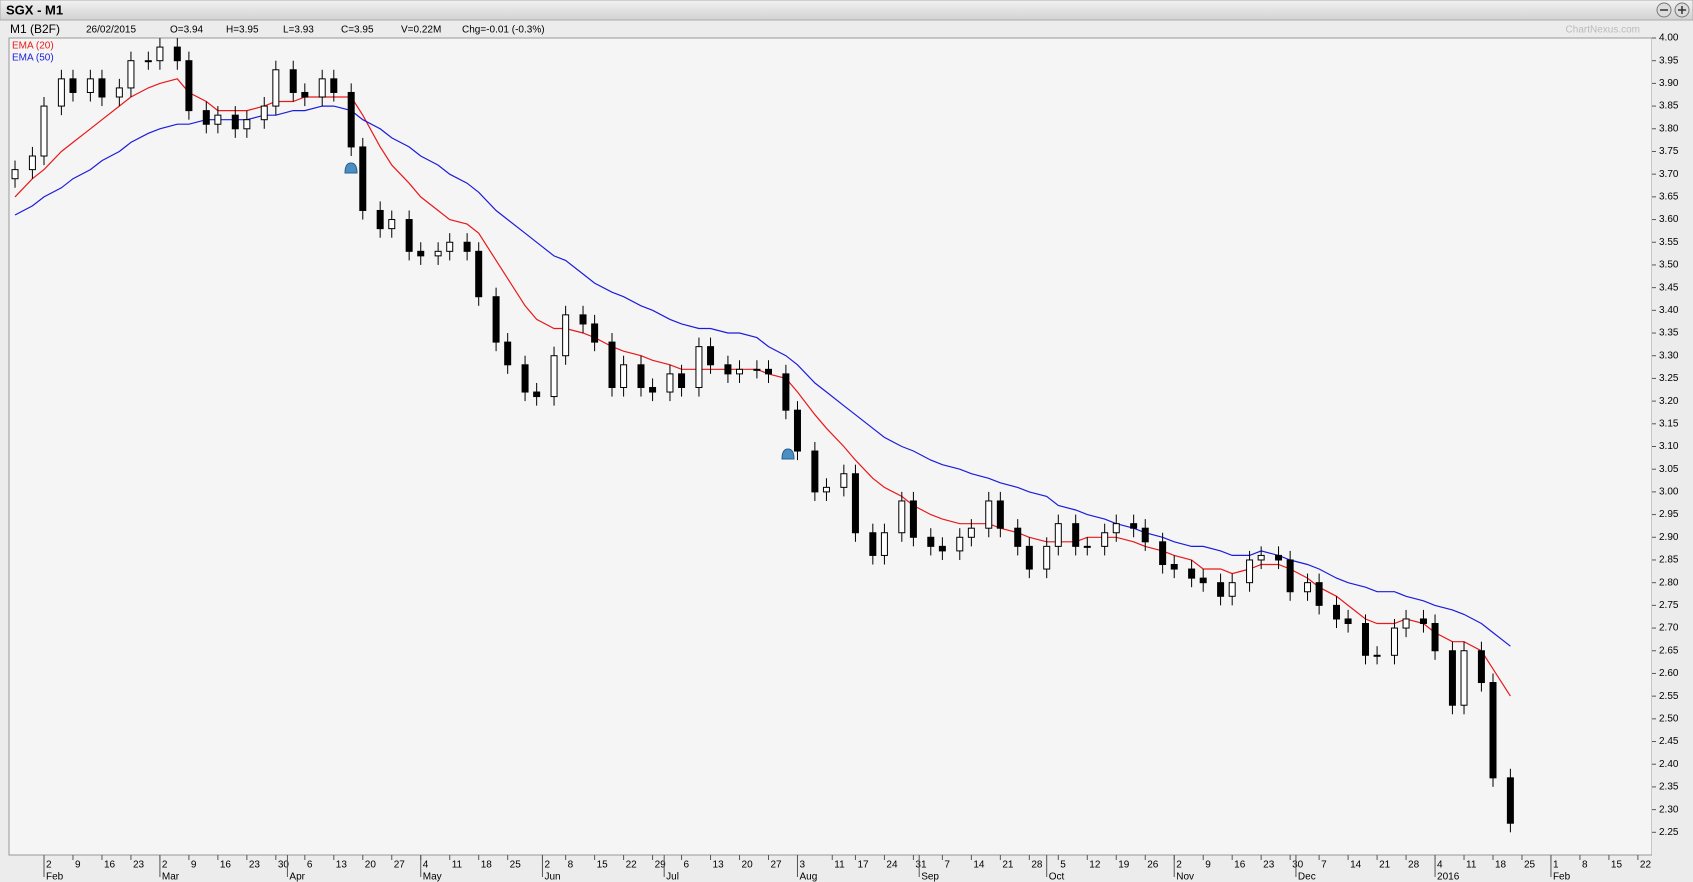 Image resolution: width=1693 pixels, height=882 pixels. I want to click on x-tick-label: 14, so click(979, 865).